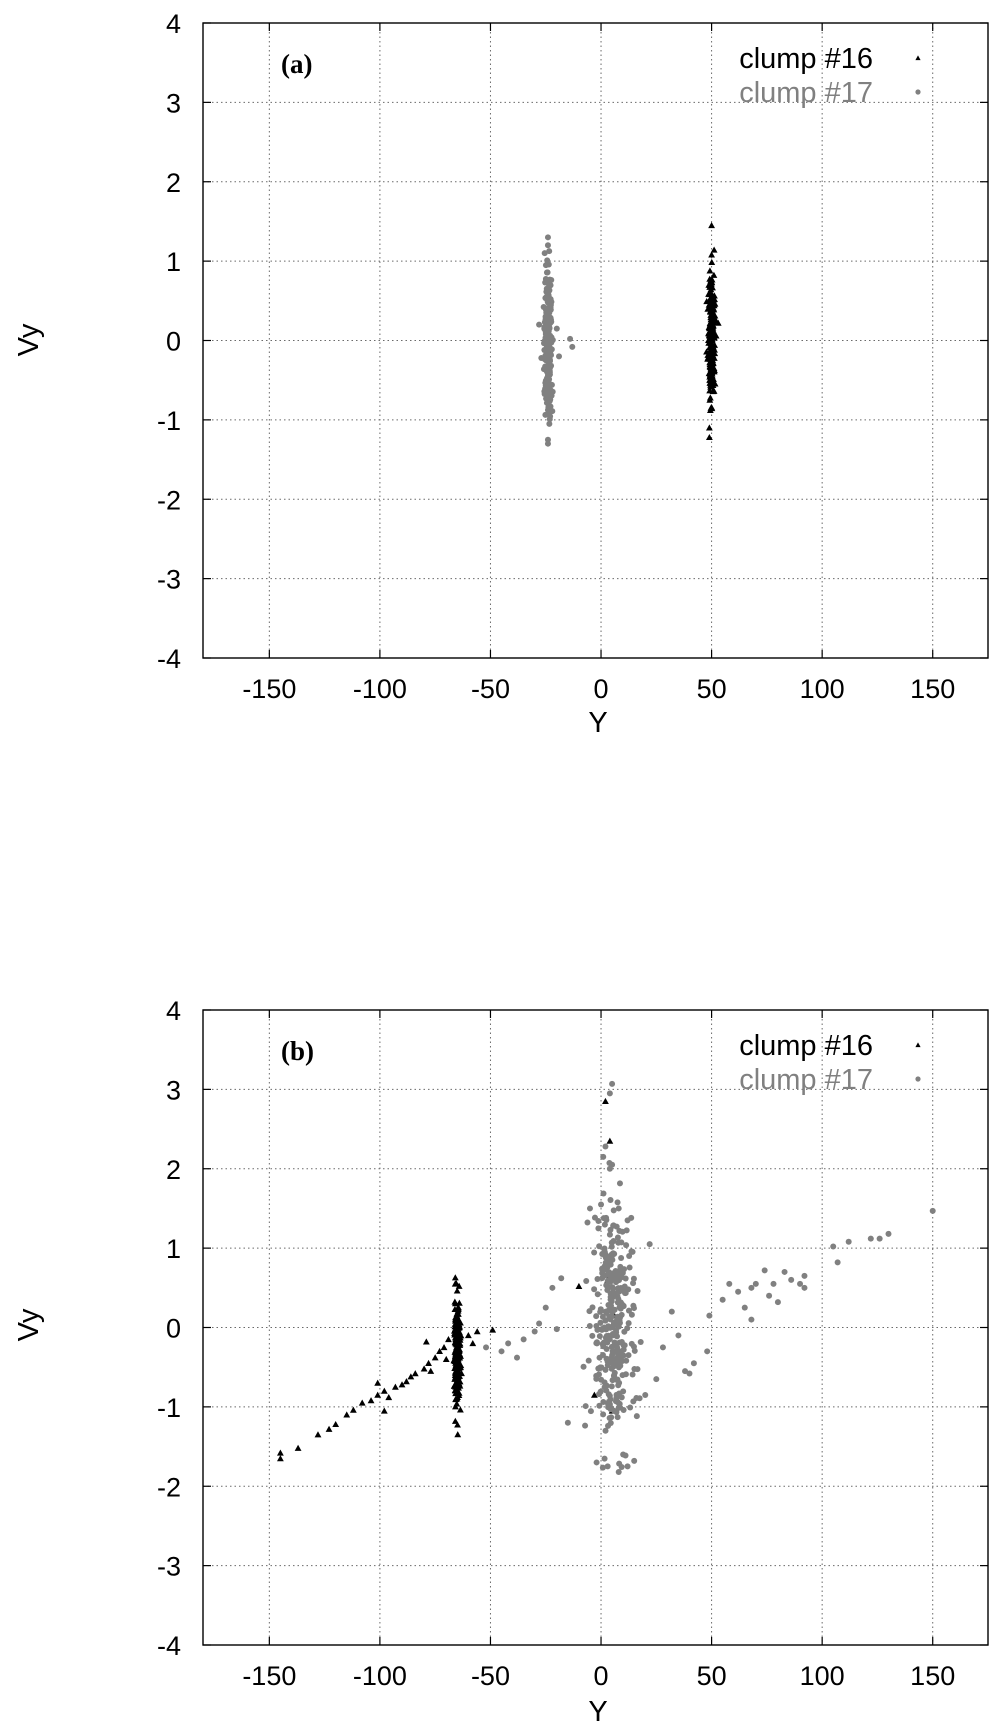 This screenshot has width=990, height=1726. What do you see at coordinates (601, 689) in the screenshot?
I see `x-tick-label: 0` at bounding box center [601, 689].